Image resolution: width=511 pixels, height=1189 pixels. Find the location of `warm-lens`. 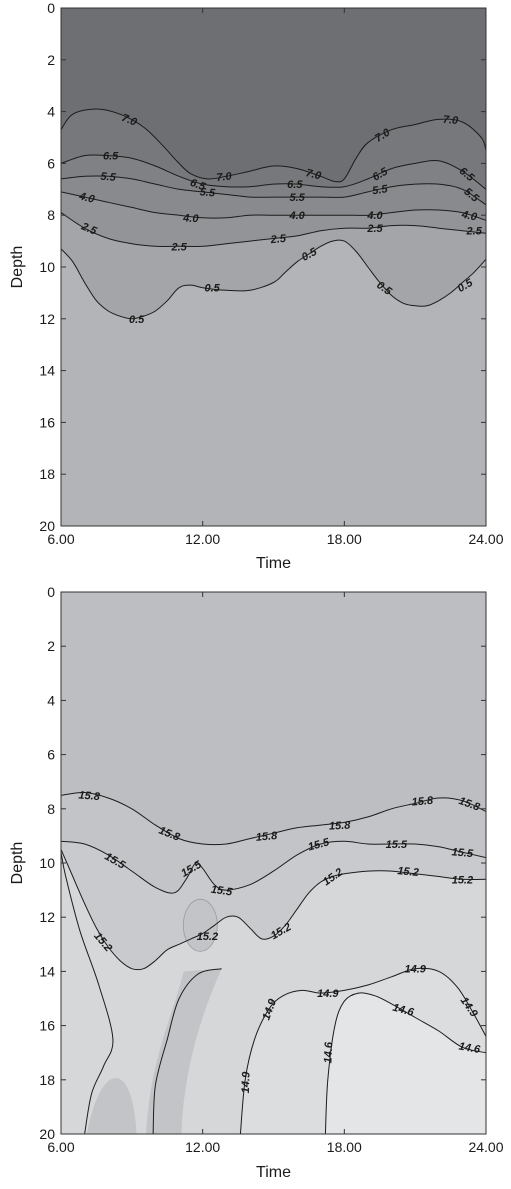

warm-lens is located at coordinates (200, 925).